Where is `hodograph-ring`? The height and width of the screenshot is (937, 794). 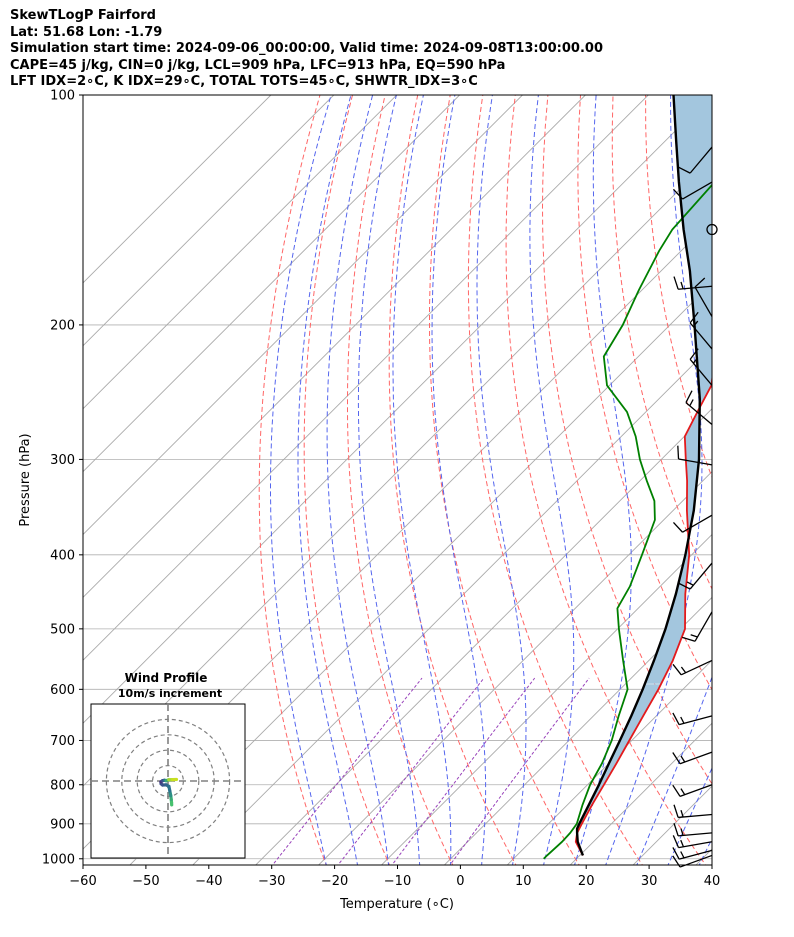 hodograph-ring is located at coordinates (168, 781).